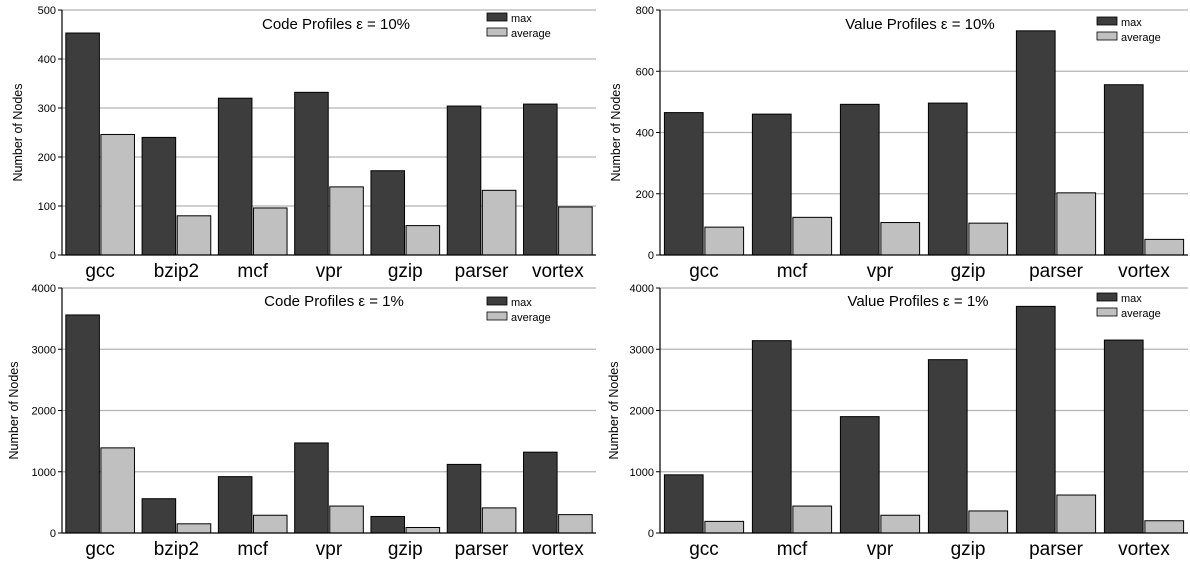 This screenshot has height=564, width=1190. Describe the element at coordinates (645, 195) in the screenshot. I see `y-tick-label: 200` at that location.